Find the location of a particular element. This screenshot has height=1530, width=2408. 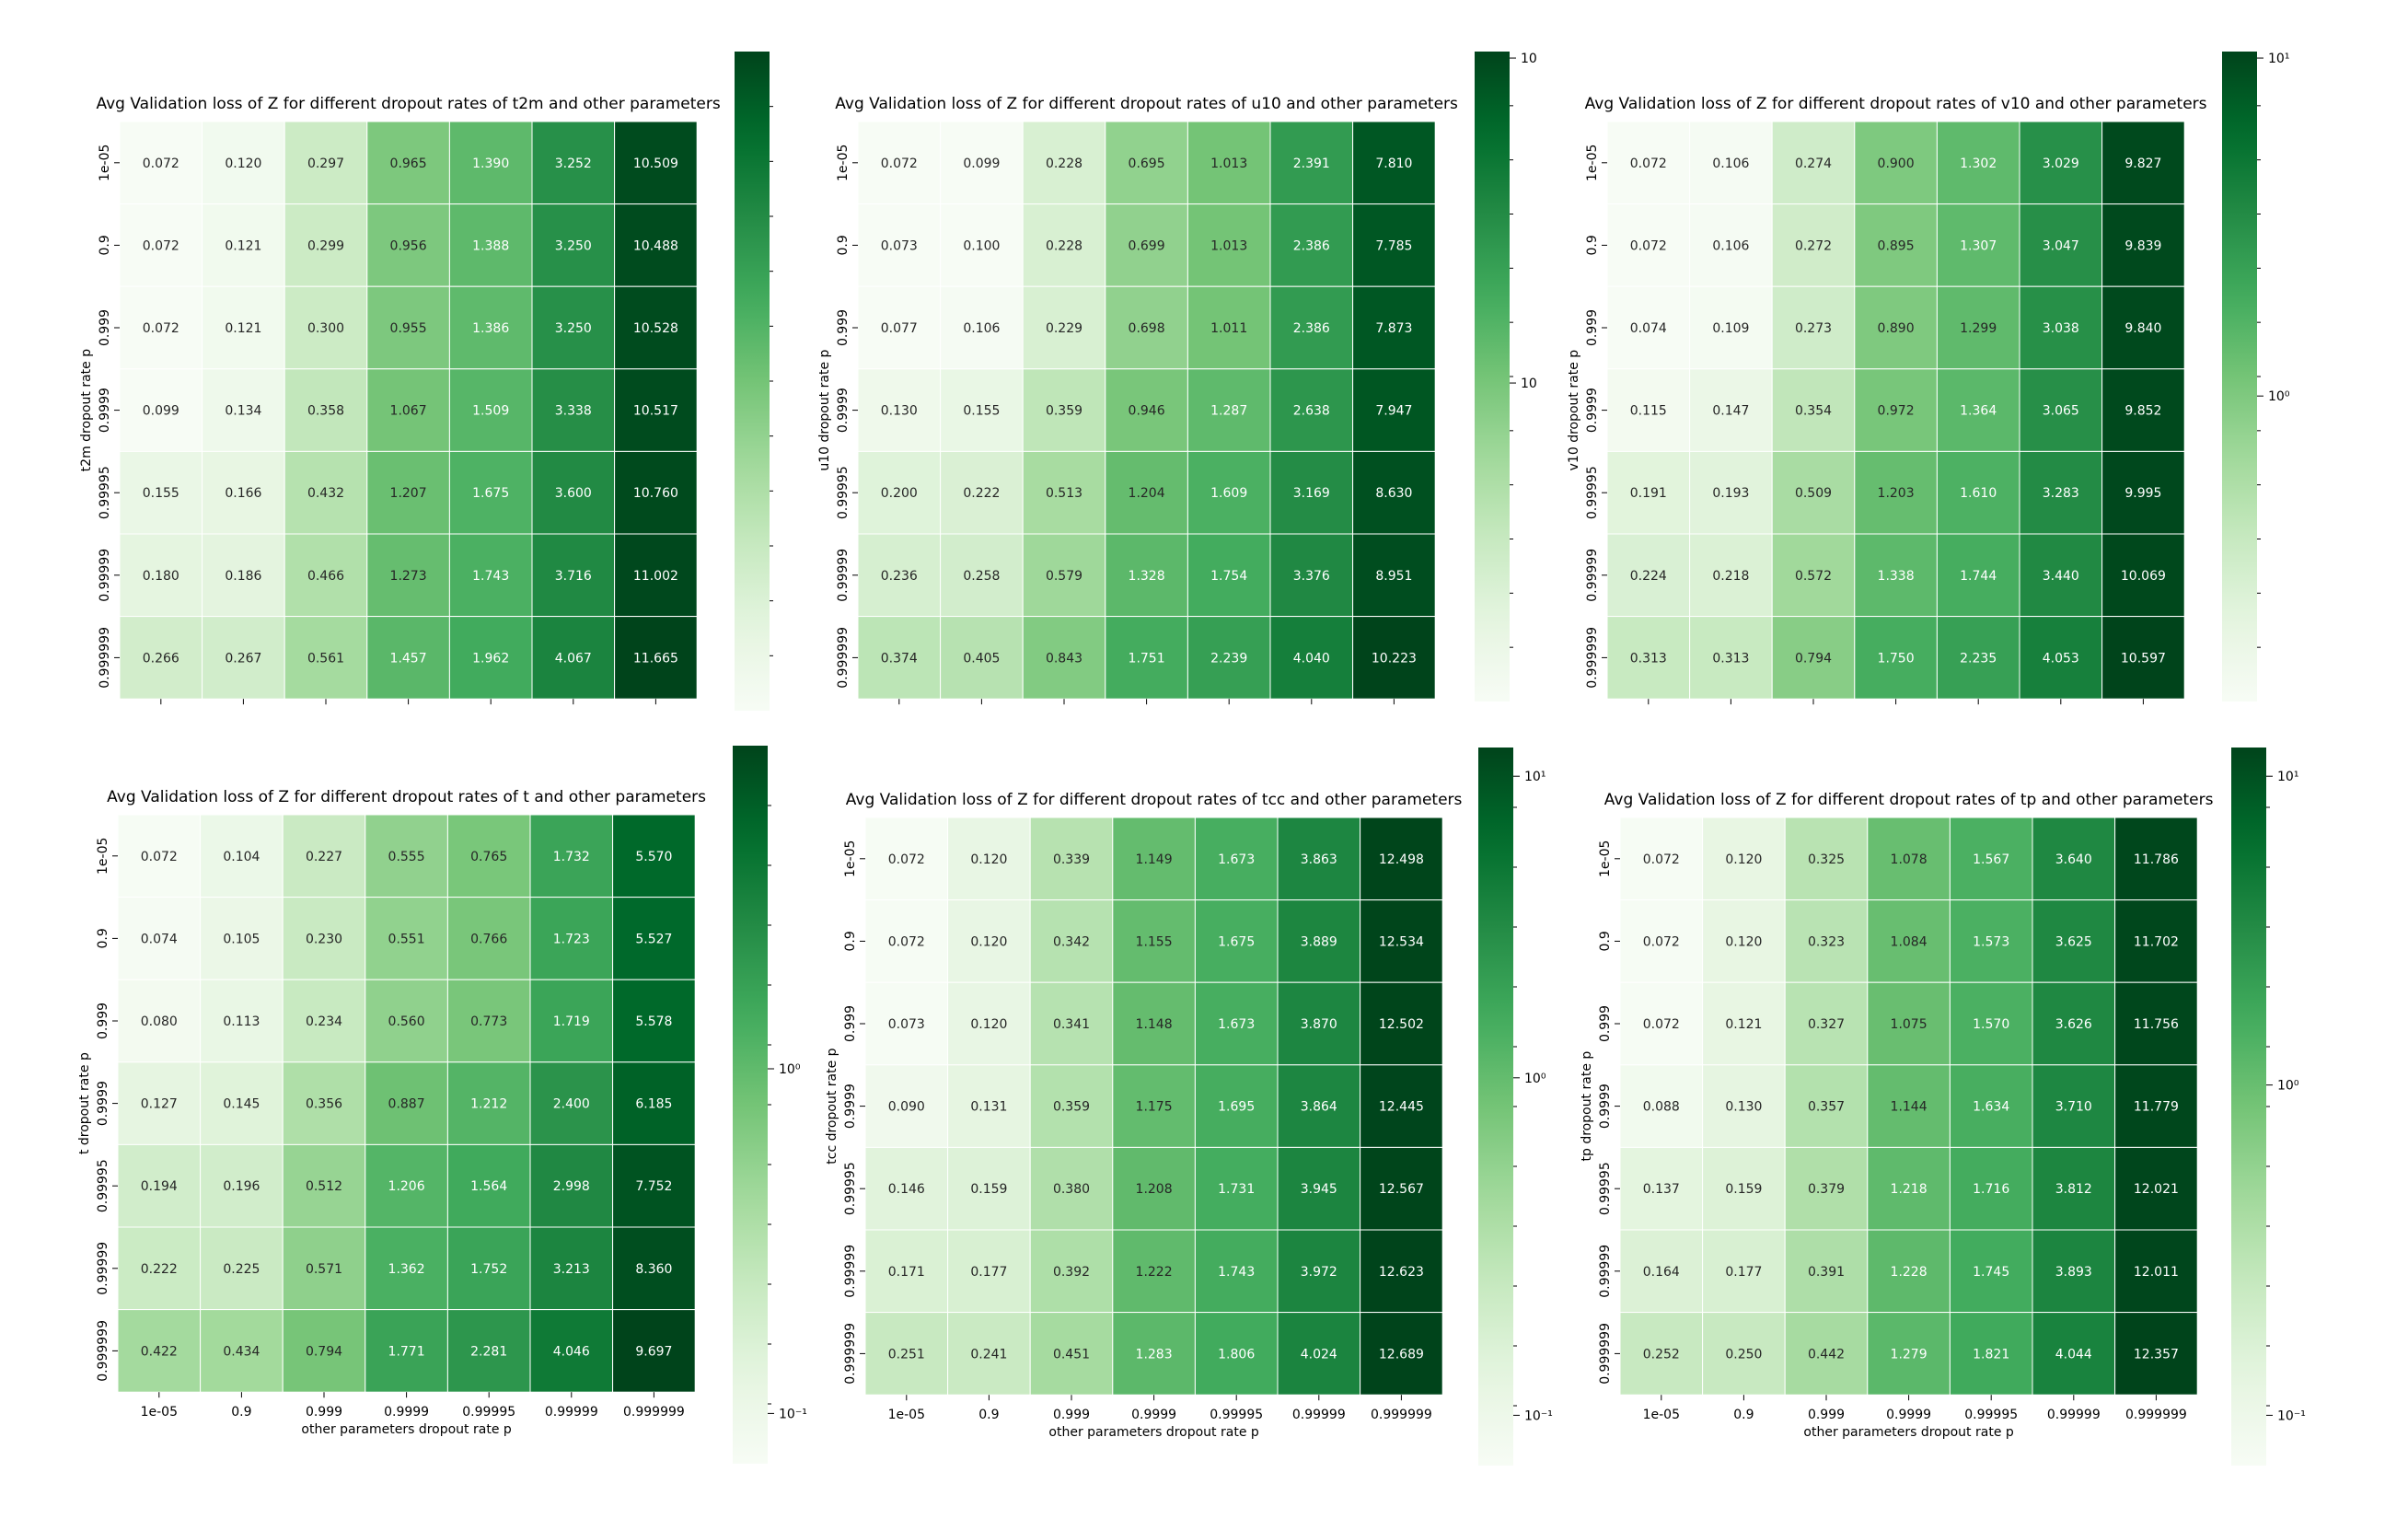

cell-value-label: 1.457 is located at coordinates (408, 658).